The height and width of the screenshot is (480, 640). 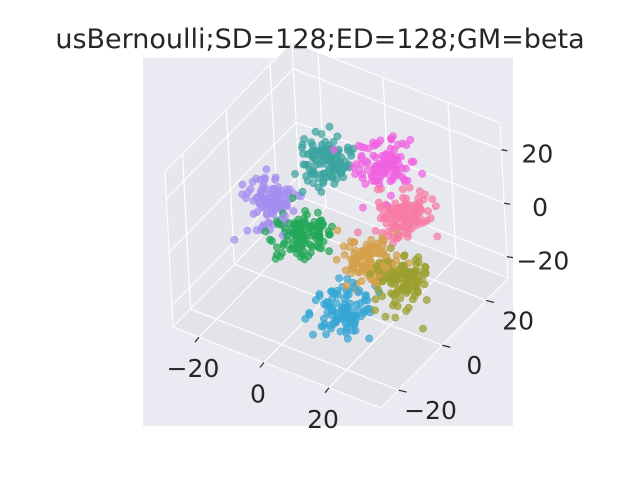 What do you see at coordinates (543, 261) in the screenshot?
I see `z-tick-label: −20` at bounding box center [543, 261].